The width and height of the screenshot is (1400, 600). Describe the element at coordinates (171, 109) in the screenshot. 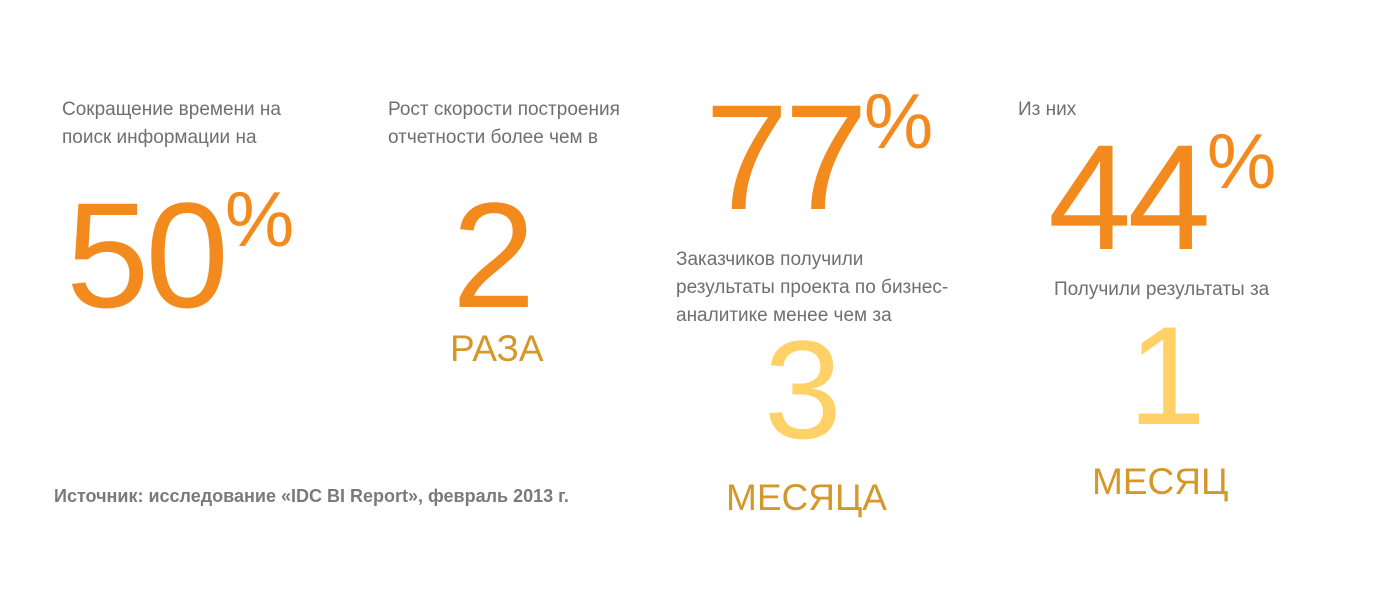

I see `block1-caption-line1: Сокращение времени на` at that location.